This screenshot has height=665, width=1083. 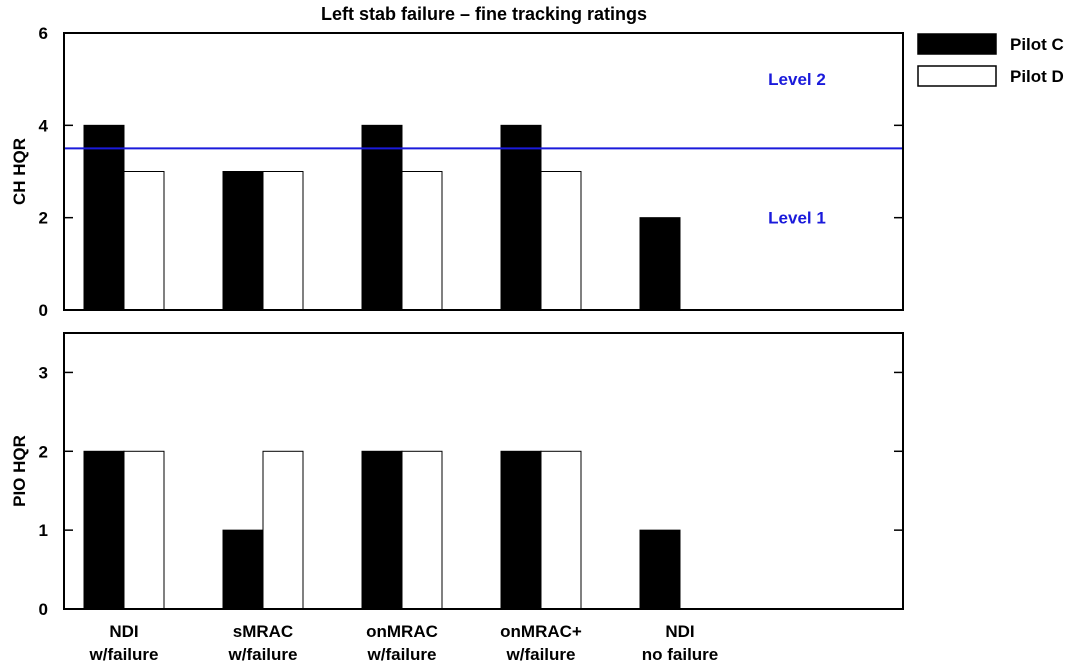 I want to click on x-tick-label: NDI no failure, so click(x=680, y=643).